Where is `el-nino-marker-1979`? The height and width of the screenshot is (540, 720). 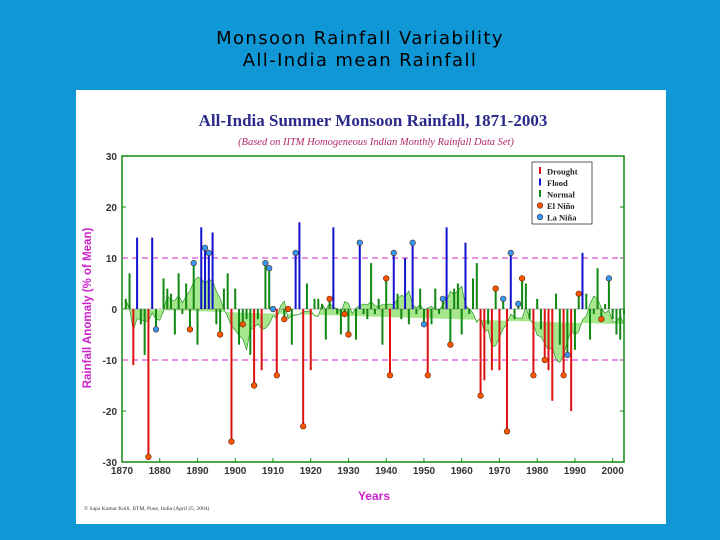
el-nino-marker-1979 is located at coordinates (533, 375).